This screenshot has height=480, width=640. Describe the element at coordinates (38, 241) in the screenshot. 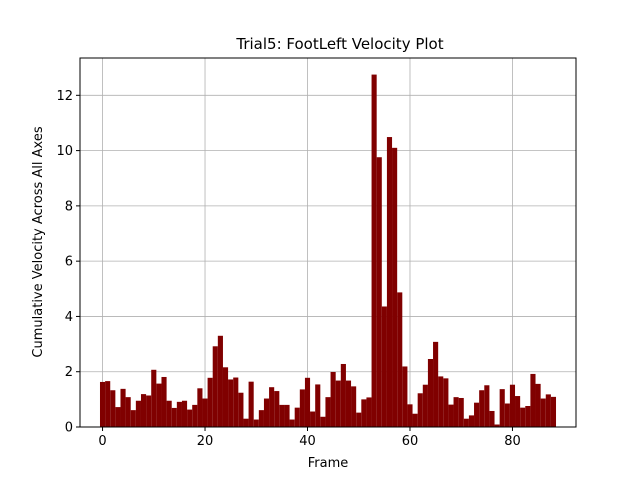

I see `y-axis-label: Cumulative Velocity Across All Axes` at that location.